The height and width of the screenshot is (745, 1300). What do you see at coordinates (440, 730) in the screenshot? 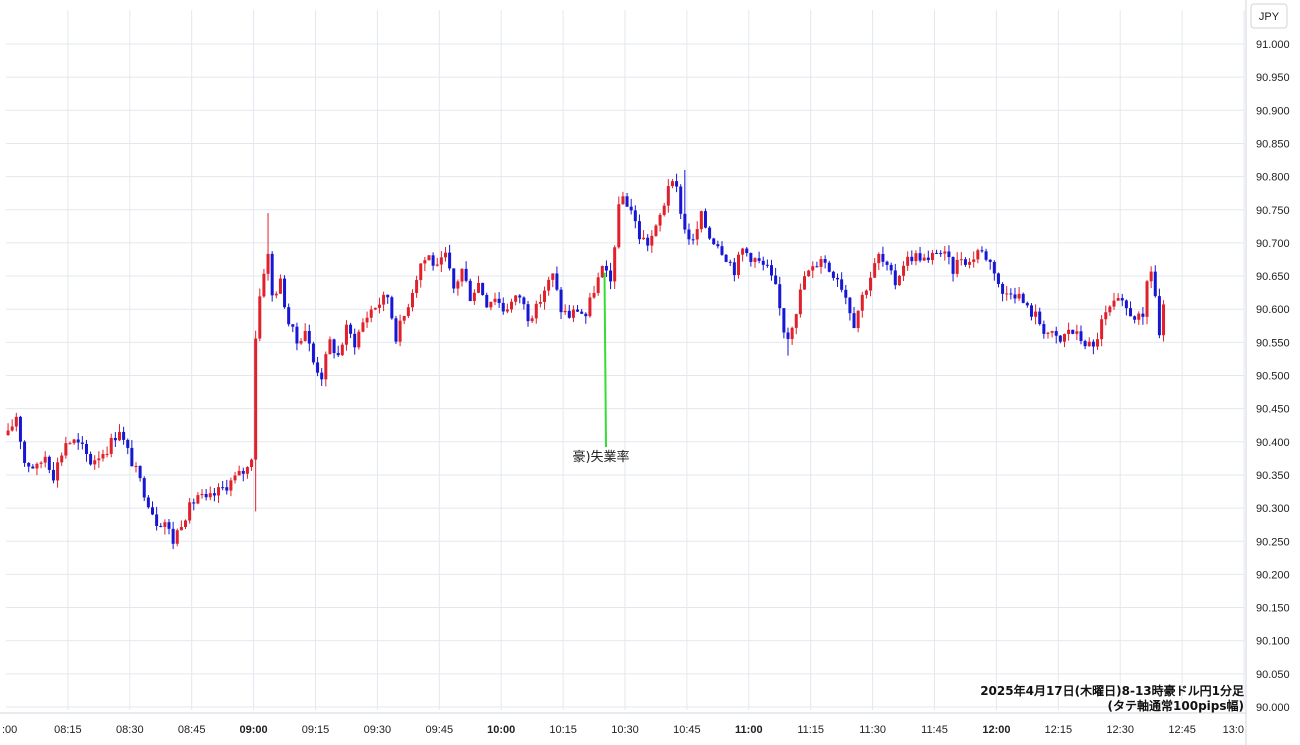
I see `x-tick-label: 09:45` at bounding box center [440, 730].